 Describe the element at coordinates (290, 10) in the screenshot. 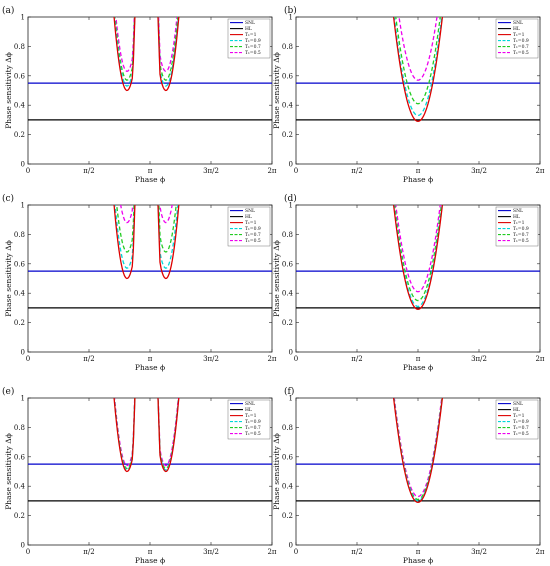

I see `panel-label: (b)` at that location.